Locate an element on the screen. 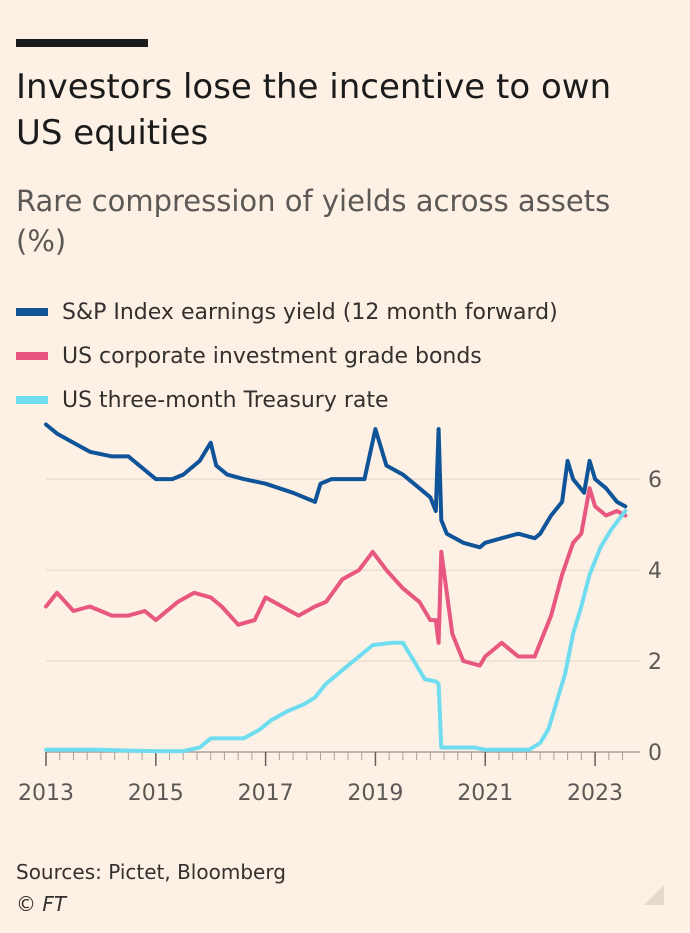 This screenshot has width=690, height=933. legend-label-corporate-bonds: US corporate investment grade bonds is located at coordinates (272, 356).